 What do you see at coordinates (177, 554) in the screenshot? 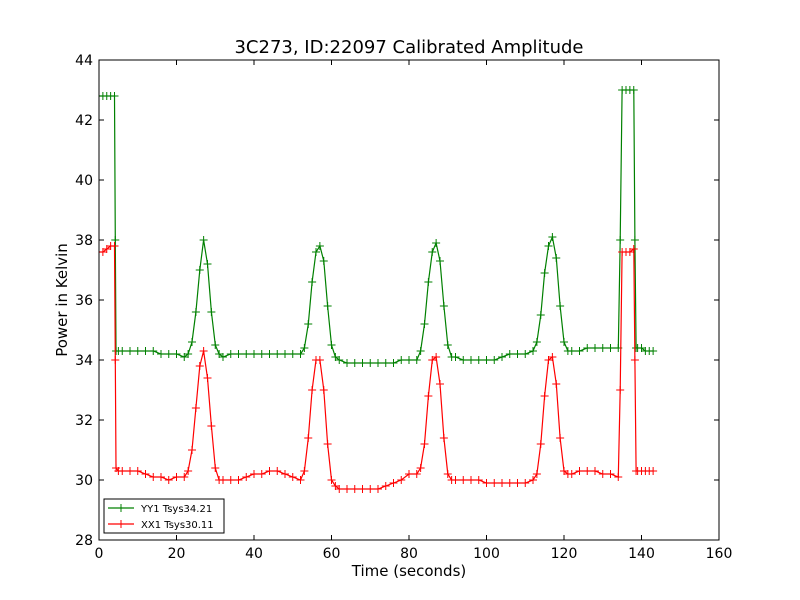
I see `x-tick-label: 20` at bounding box center [177, 554].